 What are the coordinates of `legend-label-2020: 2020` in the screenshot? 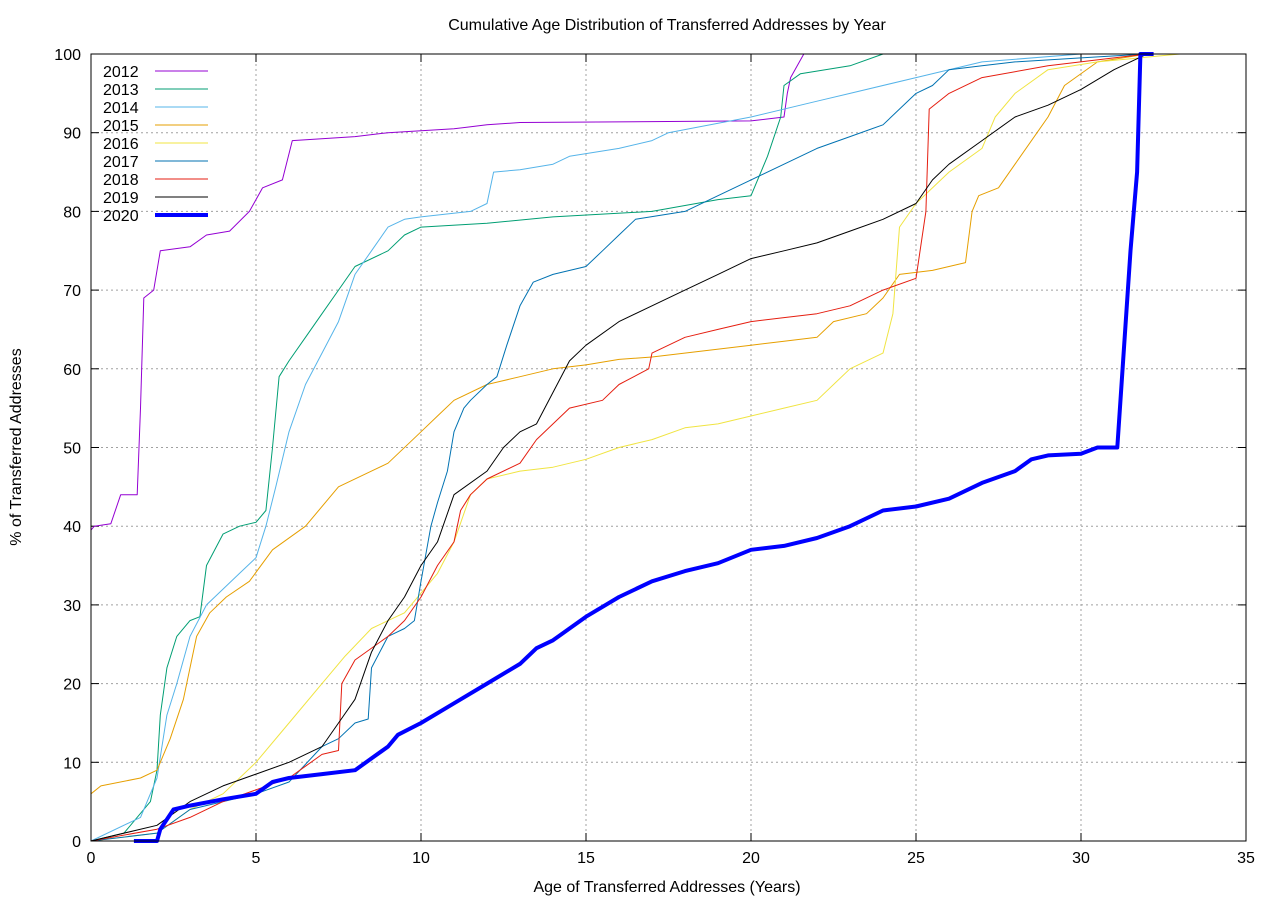 It's located at (121, 216).